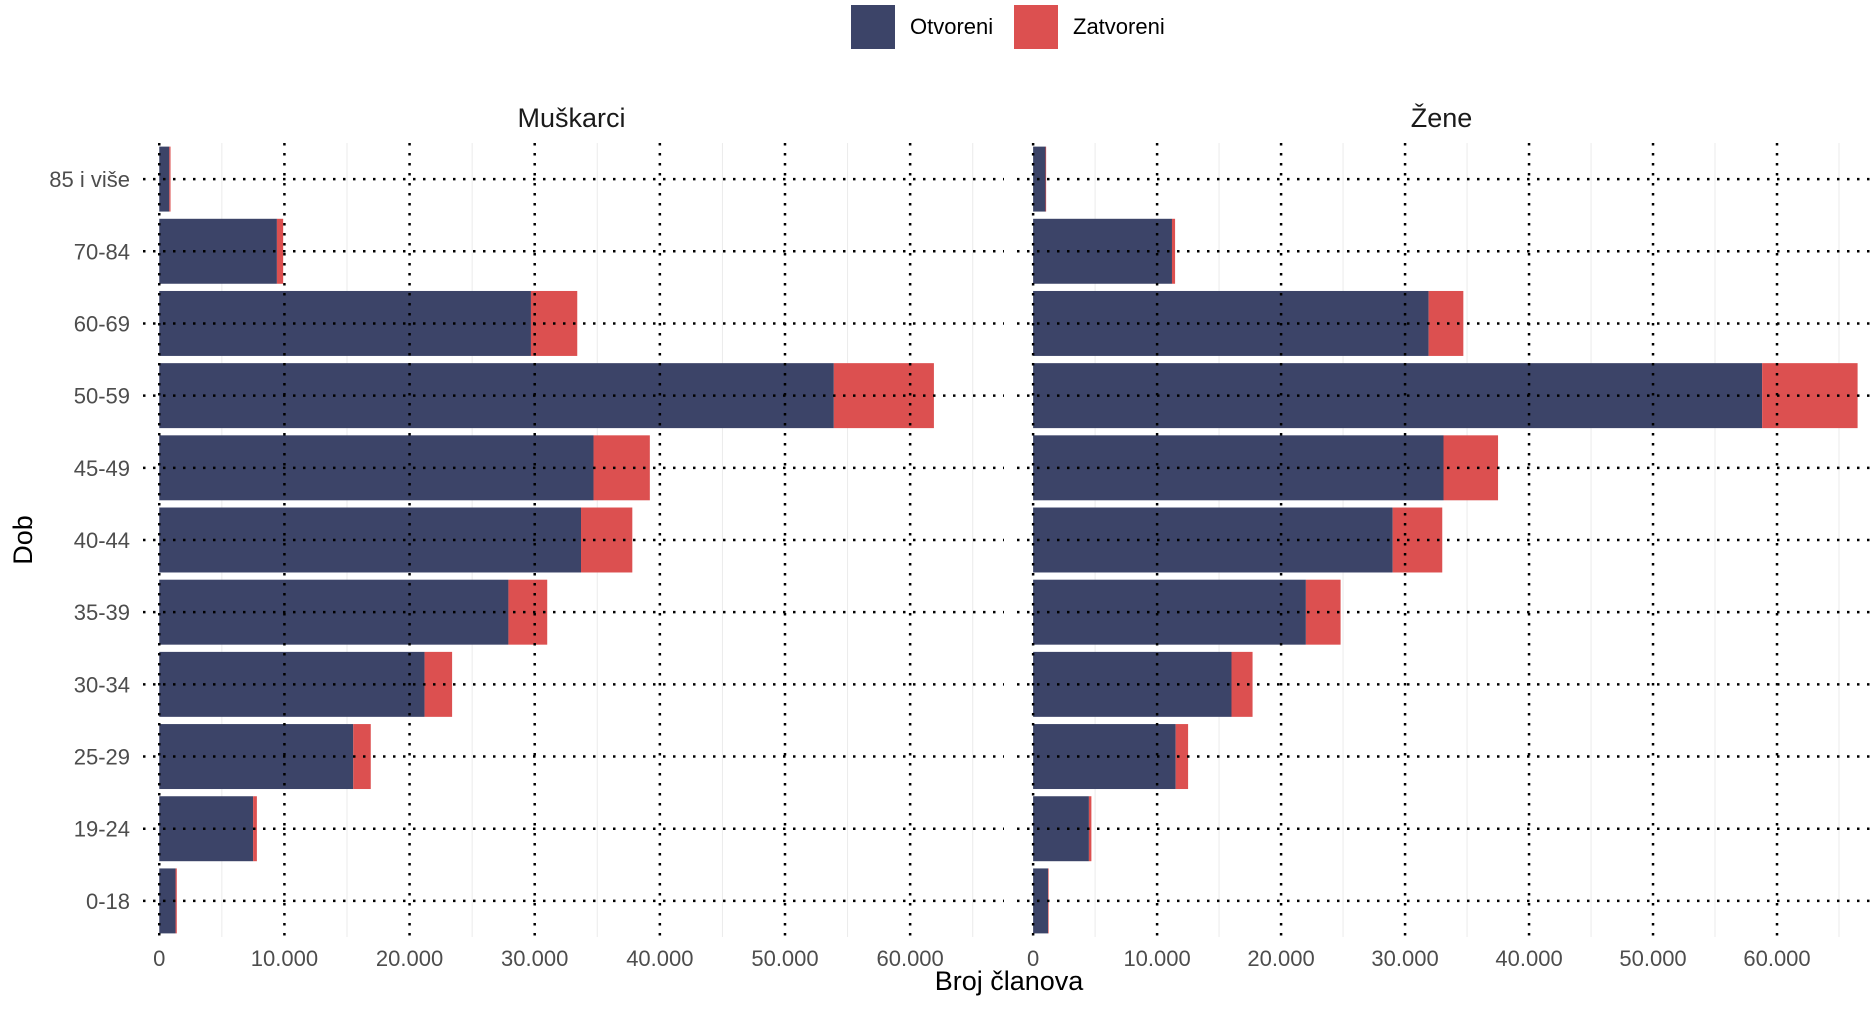 The width and height of the screenshot is (1870, 1013). I want to click on y-tick-label: 25-29, so click(102, 757).